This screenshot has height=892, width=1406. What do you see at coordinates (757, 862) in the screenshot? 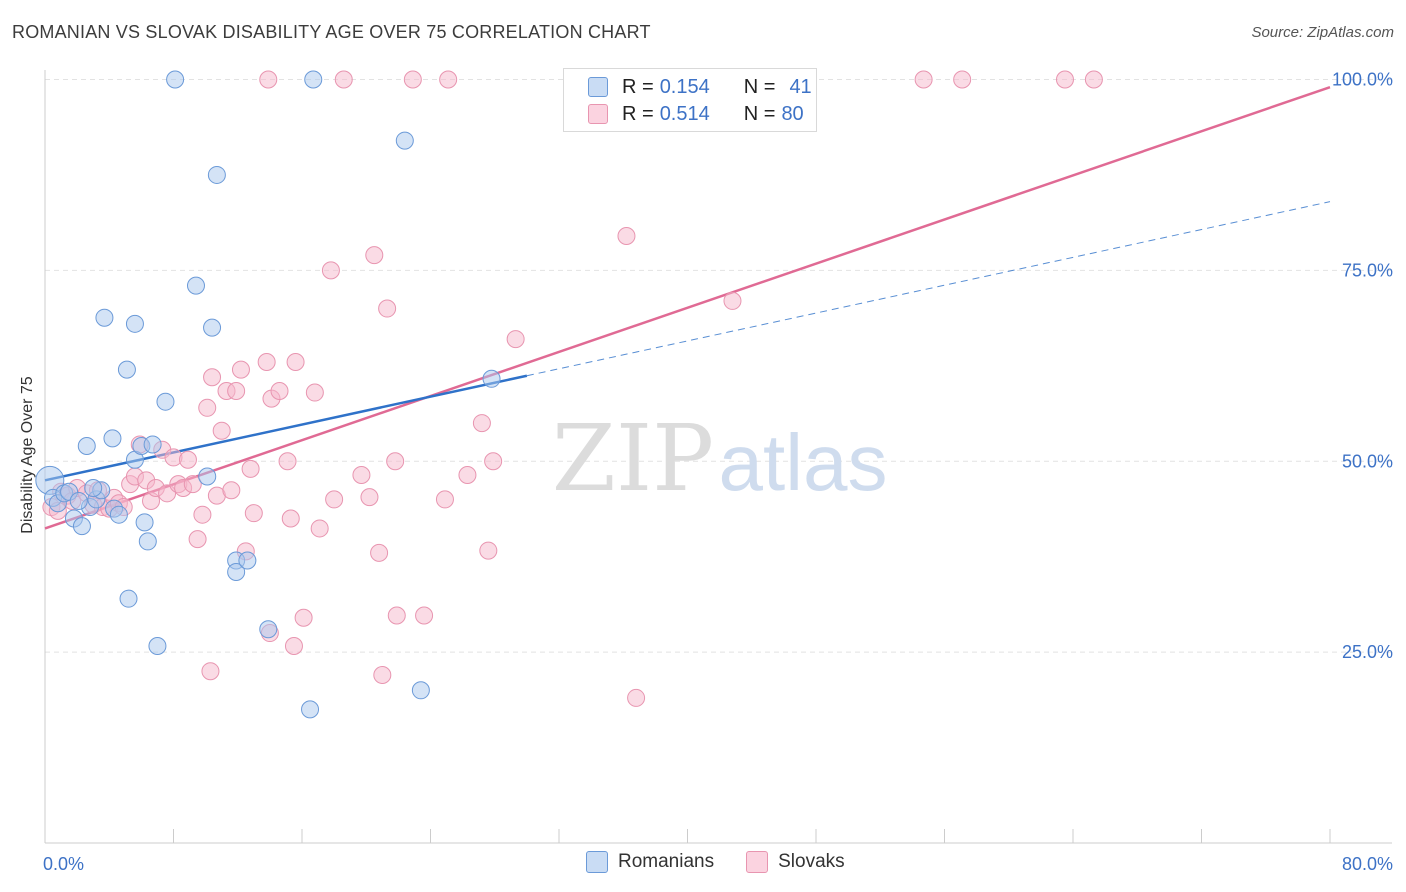
I see `legend-swatch-slovaks` at bounding box center [757, 862].